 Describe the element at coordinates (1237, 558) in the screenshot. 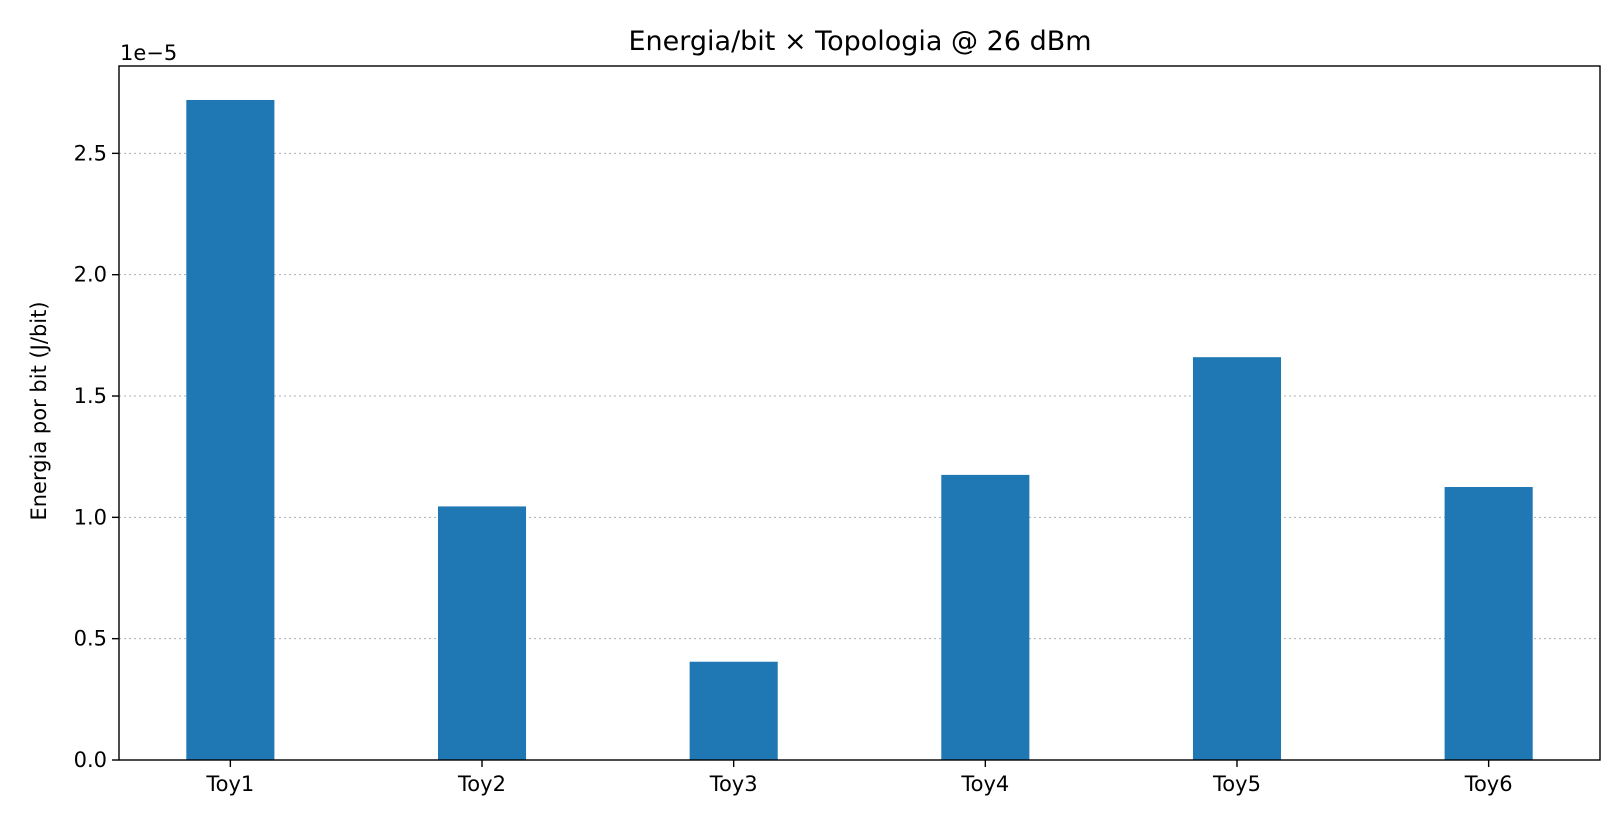

I see `bar-toy5` at that location.